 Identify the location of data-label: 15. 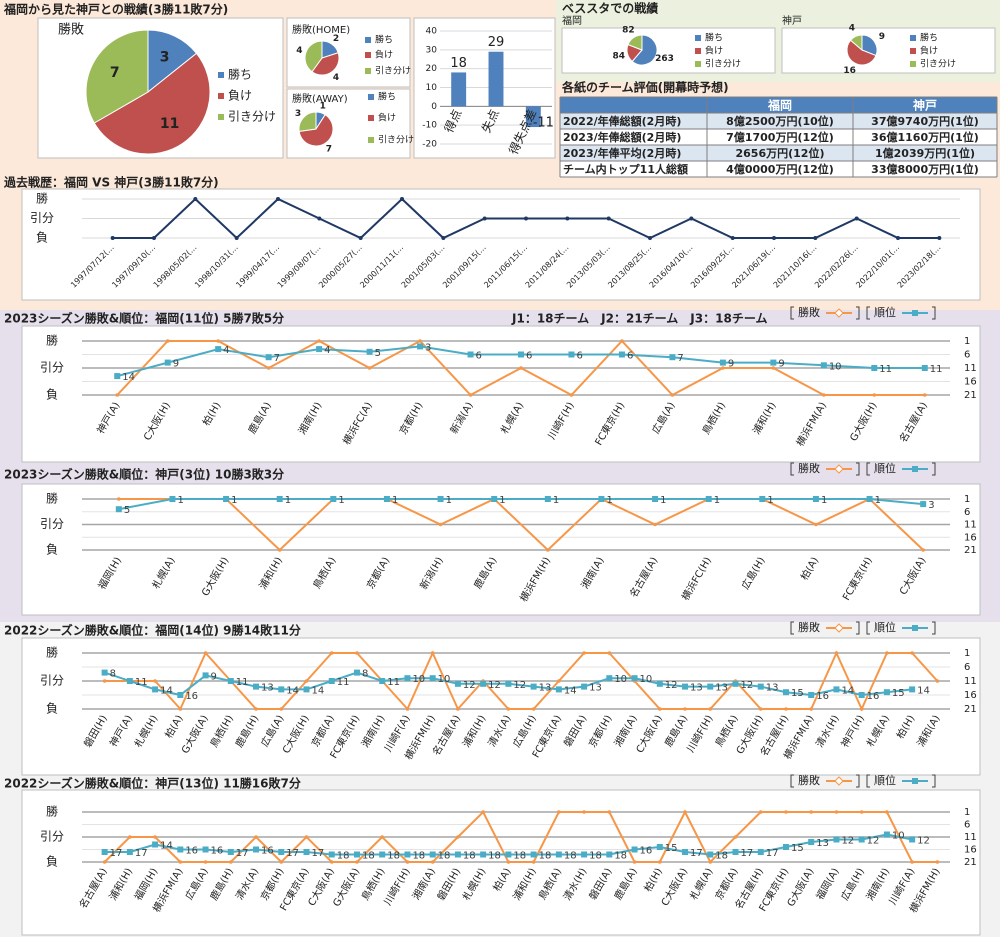
(898, 693).